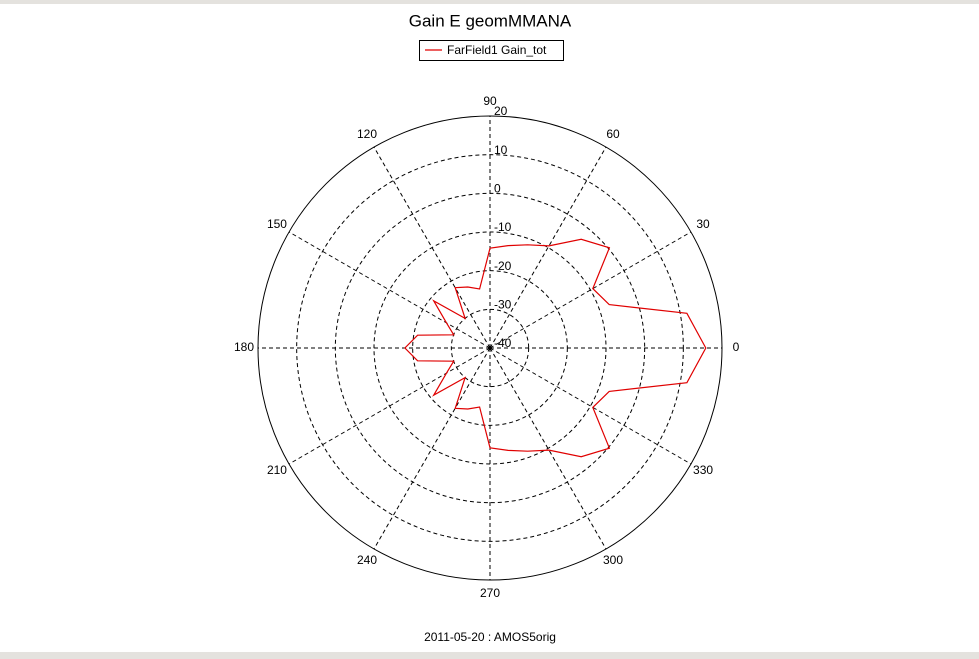 This screenshot has height=659, width=979. Describe the element at coordinates (489, 655) in the screenshot. I see `bottom-border` at that location.